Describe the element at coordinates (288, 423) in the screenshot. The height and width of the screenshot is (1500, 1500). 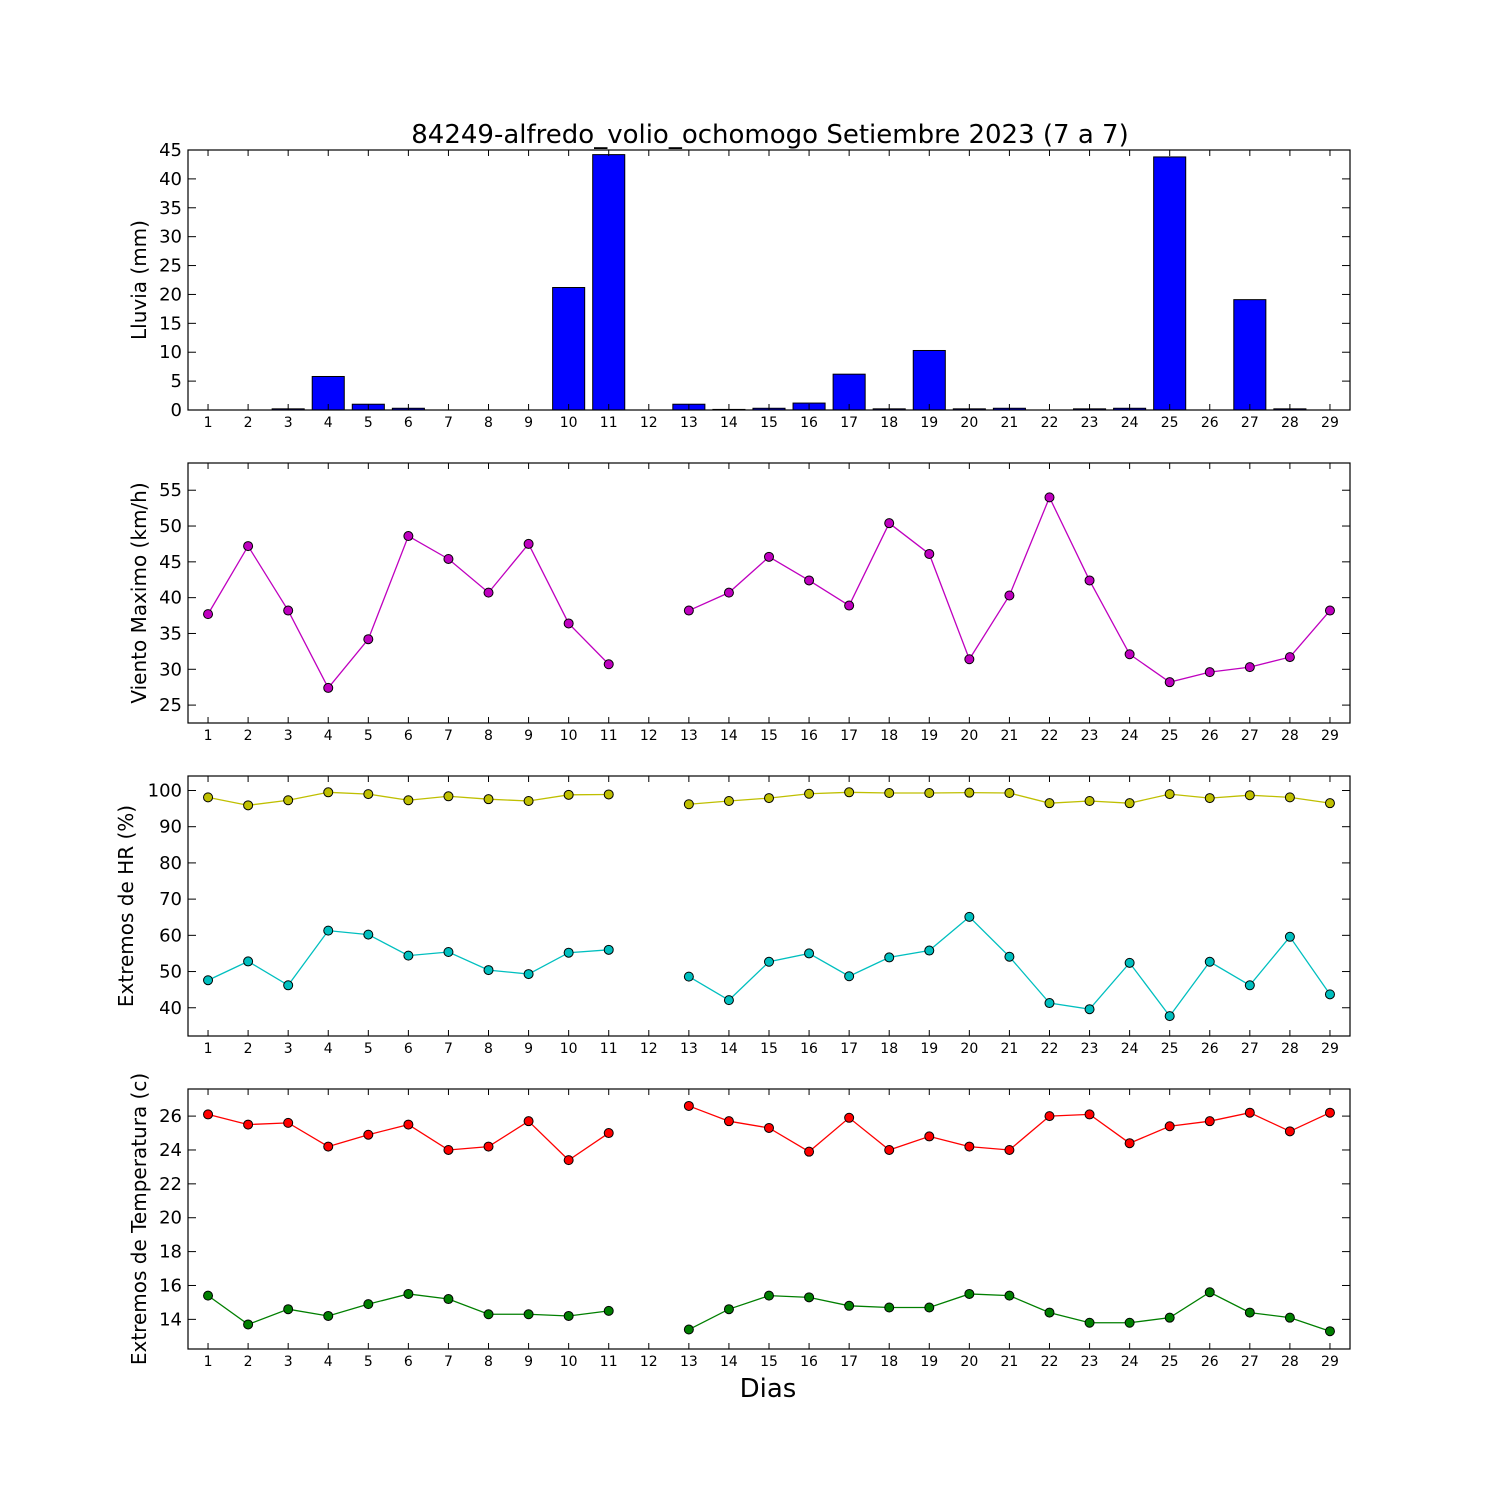
I see `x-tick-label: 3` at that location.